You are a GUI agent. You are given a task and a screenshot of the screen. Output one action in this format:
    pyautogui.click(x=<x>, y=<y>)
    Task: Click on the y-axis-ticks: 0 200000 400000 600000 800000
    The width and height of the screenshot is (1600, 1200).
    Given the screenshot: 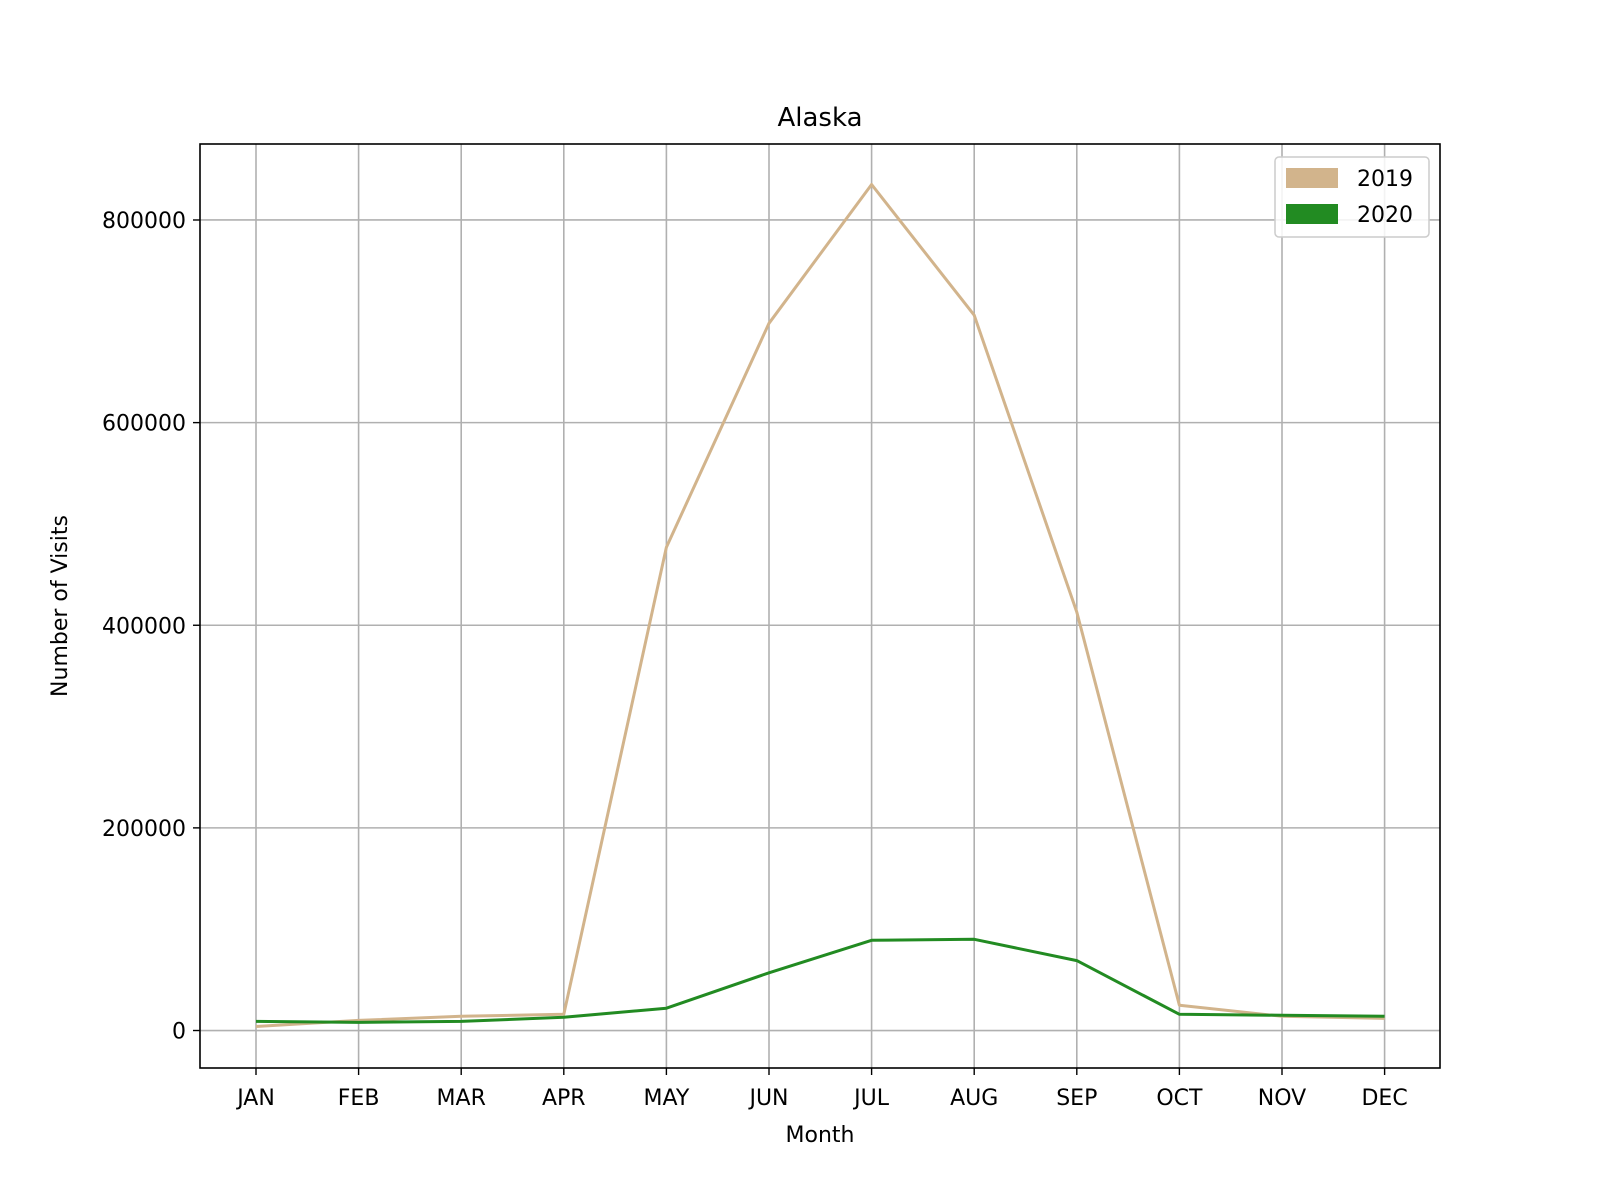 What is the action you would take?
    pyautogui.click(x=151, y=627)
    